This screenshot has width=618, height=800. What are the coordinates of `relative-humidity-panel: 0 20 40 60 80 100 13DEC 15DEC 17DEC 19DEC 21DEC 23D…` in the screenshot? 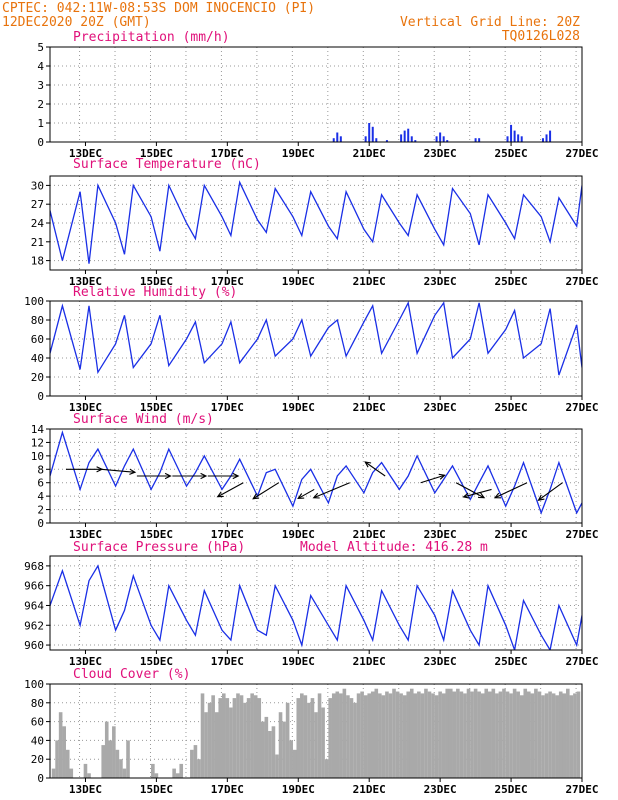 It's located at (311, 349).